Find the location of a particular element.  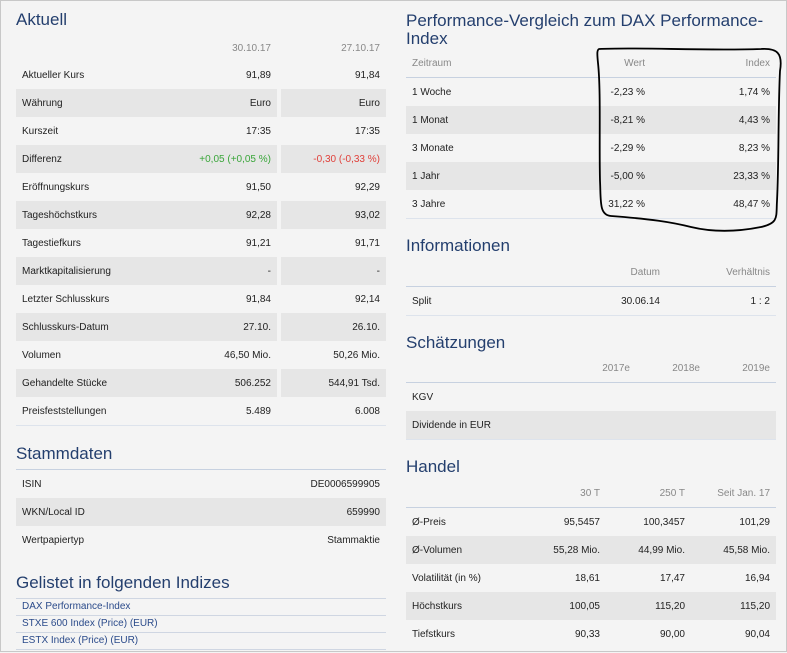

aktuell-value-previous: 91,71 is located at coordinates (367, 243).